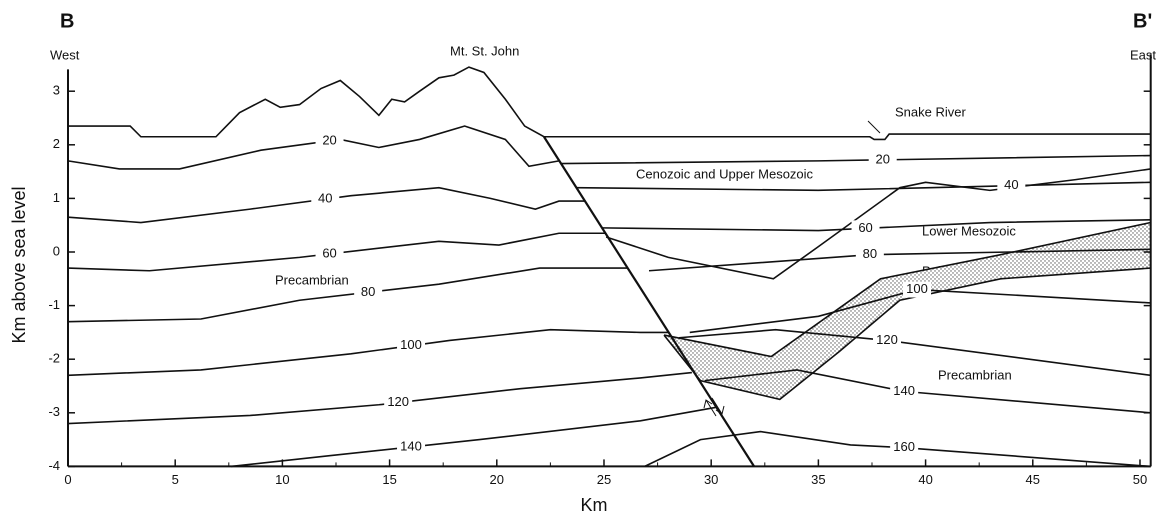  What do you see at coordinates (56, 90) in the screenshot?
I see `y-tick-label: 3` at bounding box center [56, 90].